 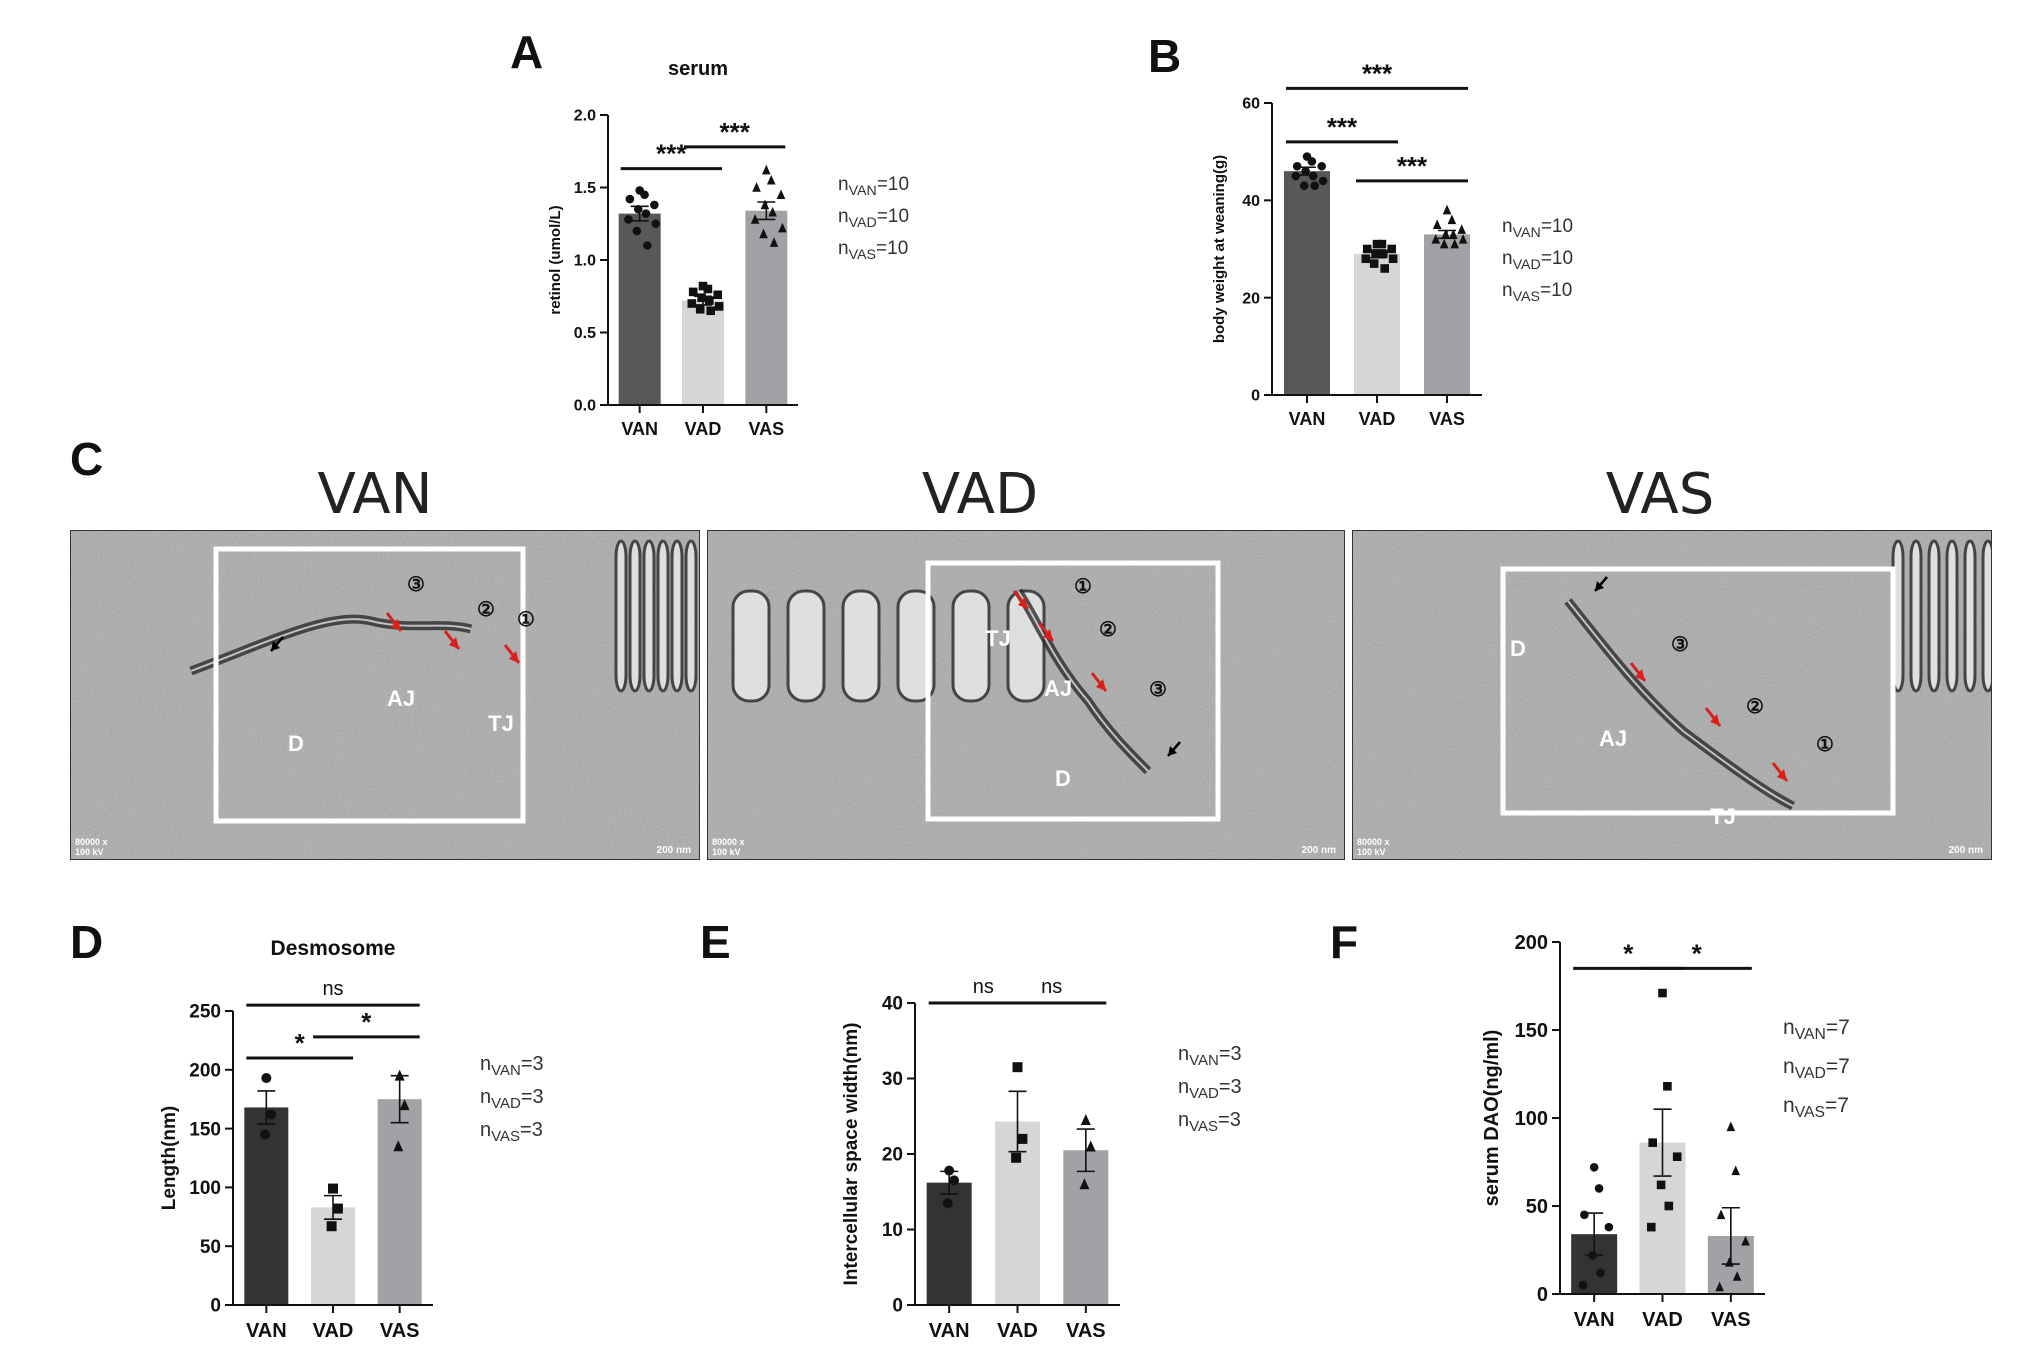 I want to click on y-tick-label: 1.0, so click(x=585, y=261).